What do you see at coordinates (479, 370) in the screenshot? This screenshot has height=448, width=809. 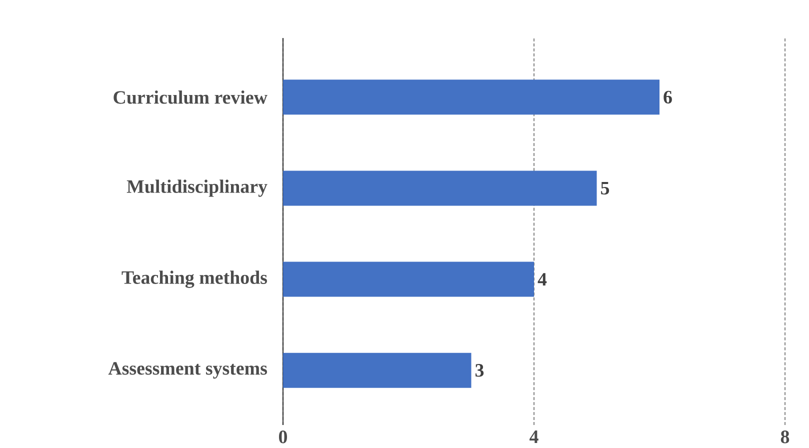 I see `data-label: 3` at bounding box center [479, 370].